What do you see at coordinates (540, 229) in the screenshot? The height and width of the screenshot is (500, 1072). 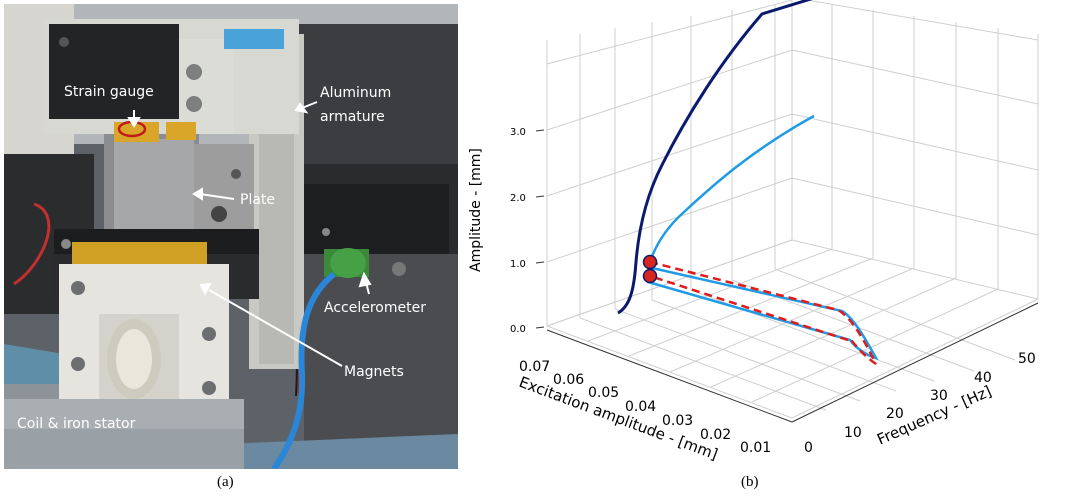 I see `z-axis-tick-marks` at bounding box center [540, 229].